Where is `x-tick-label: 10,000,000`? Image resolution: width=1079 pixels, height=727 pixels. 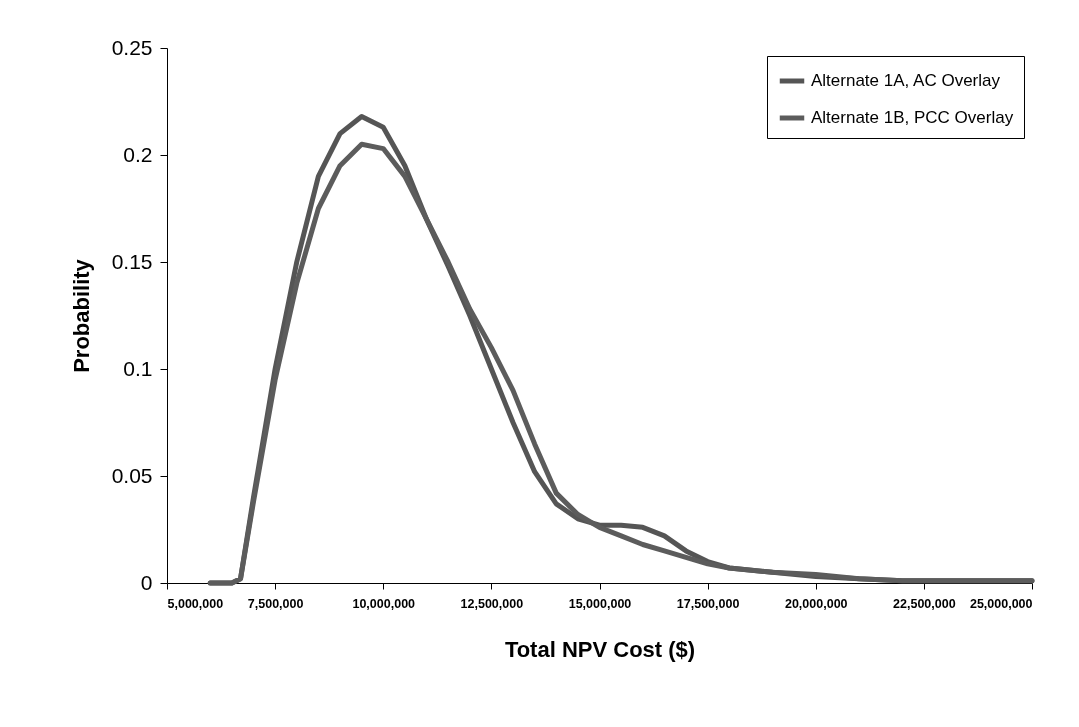
x-tick-label: 10,000,000 is located at coordinates (384, 603).